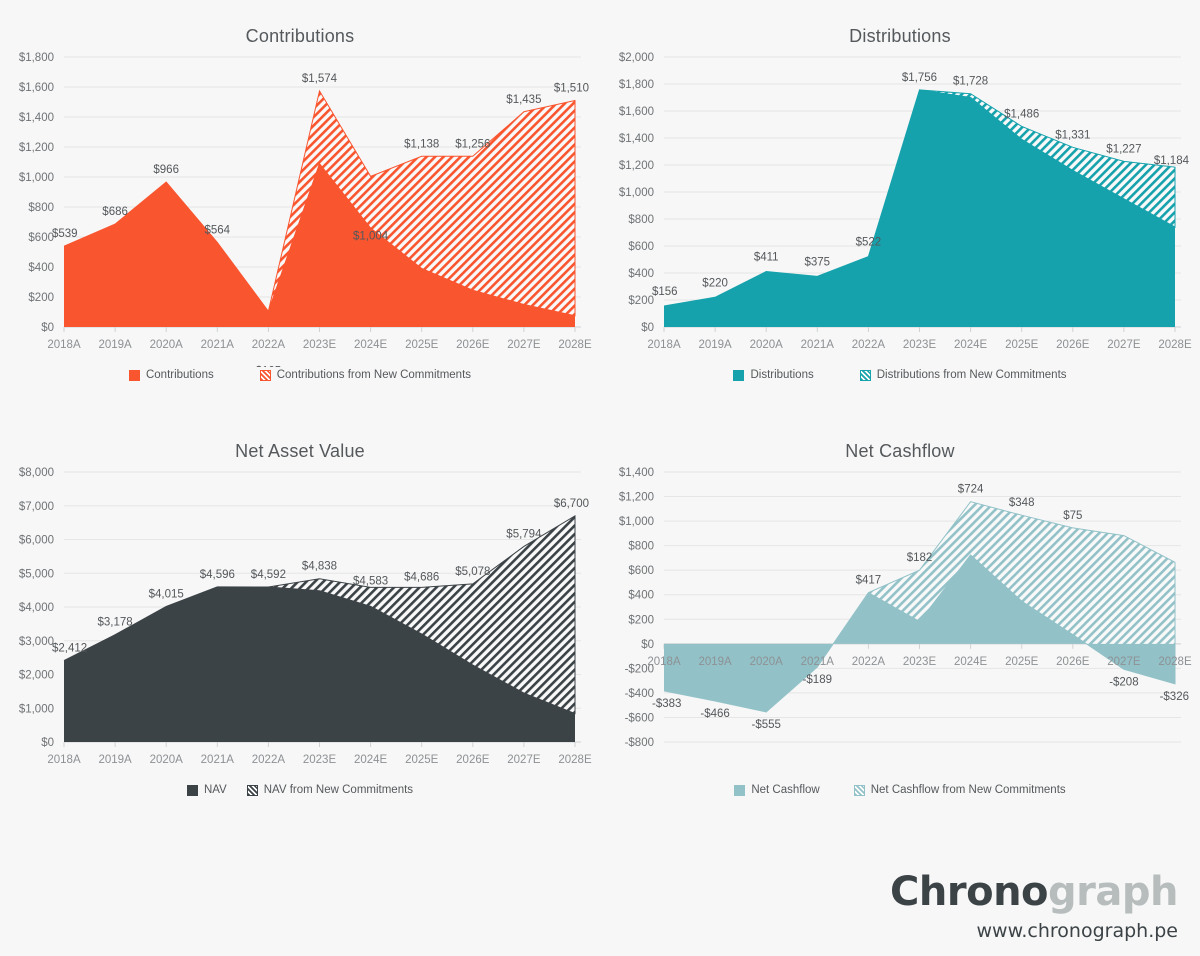 The image size is (1200, 956). Describe the element at coordinates (636, 112) in the screenshot. I see `y-axis-tick-label: $1,600` at that location.